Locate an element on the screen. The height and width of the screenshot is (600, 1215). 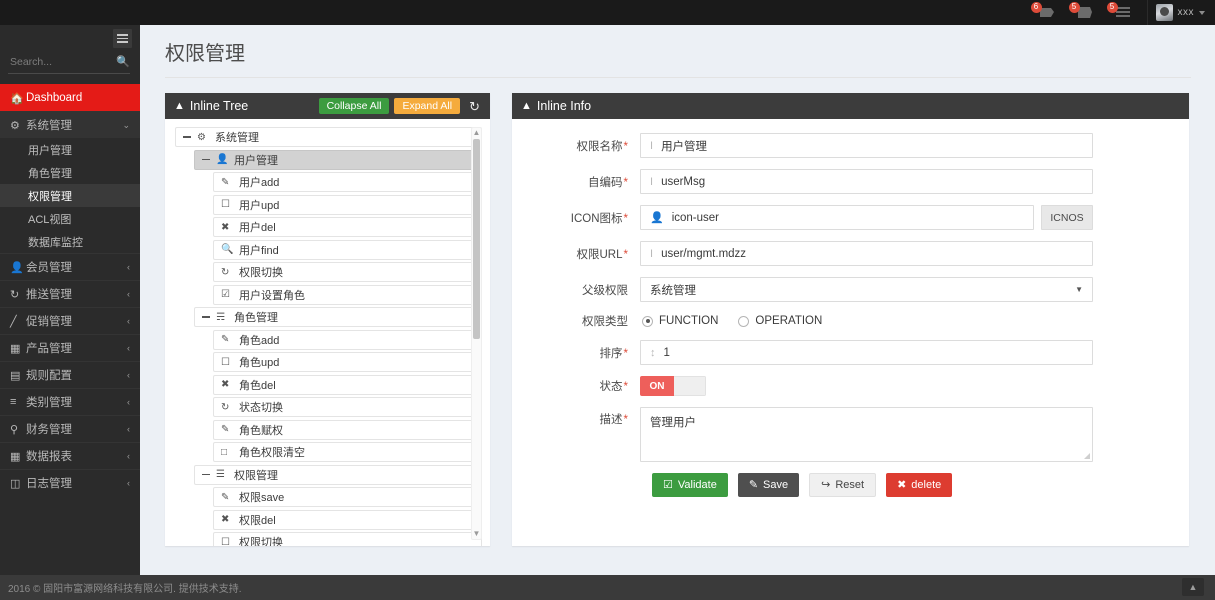
icon-input: 👤 icon-user is located at coordinates (837, 217).